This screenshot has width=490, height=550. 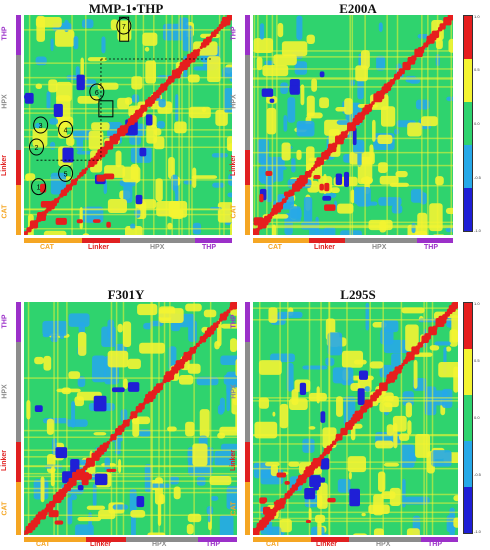 What do you see at coordinates (66, 130) in the screenshot?
I see `annotation-number: 4` at bounding box center [66, 130].